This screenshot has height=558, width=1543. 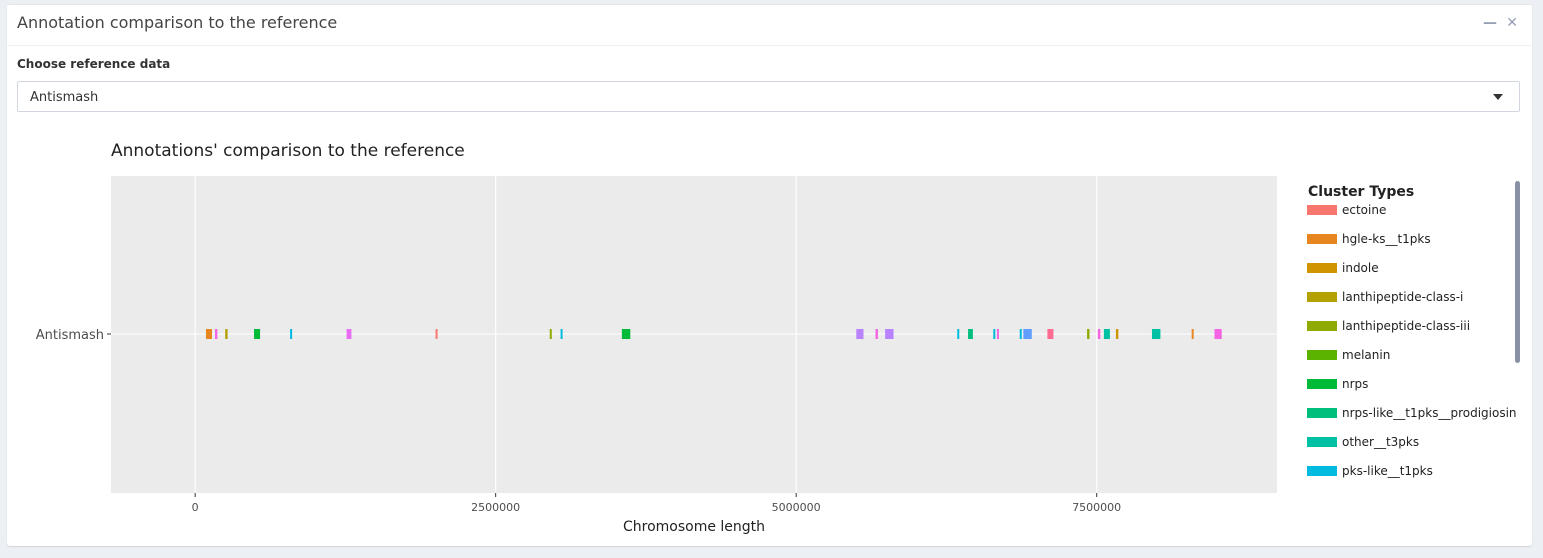 I want to click on x-tick-label: 2500000, so click(x=495, y=507).